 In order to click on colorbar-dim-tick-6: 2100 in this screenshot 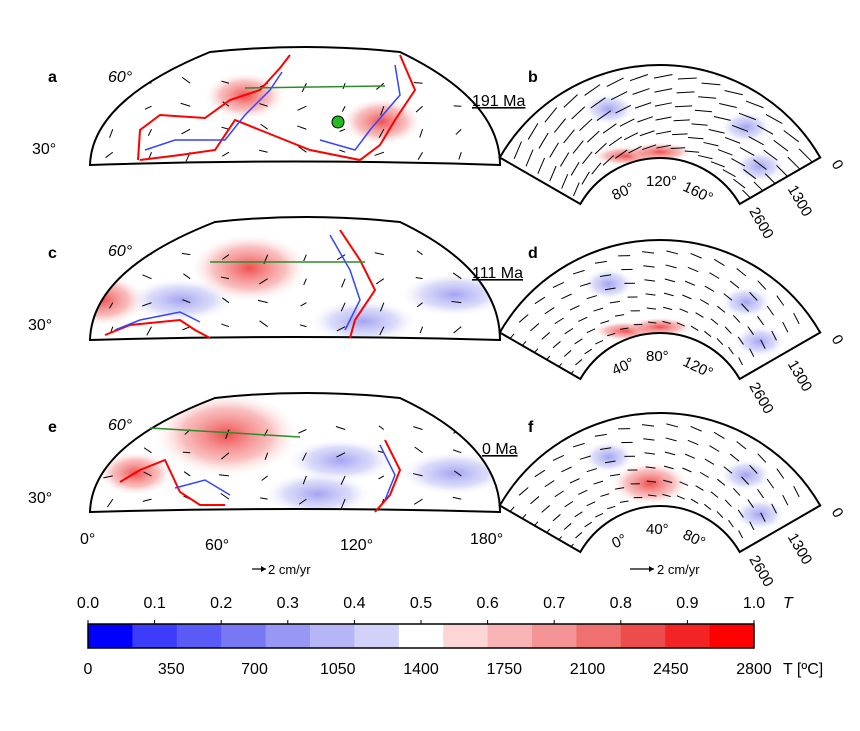, I will do `click(588, 669)`.